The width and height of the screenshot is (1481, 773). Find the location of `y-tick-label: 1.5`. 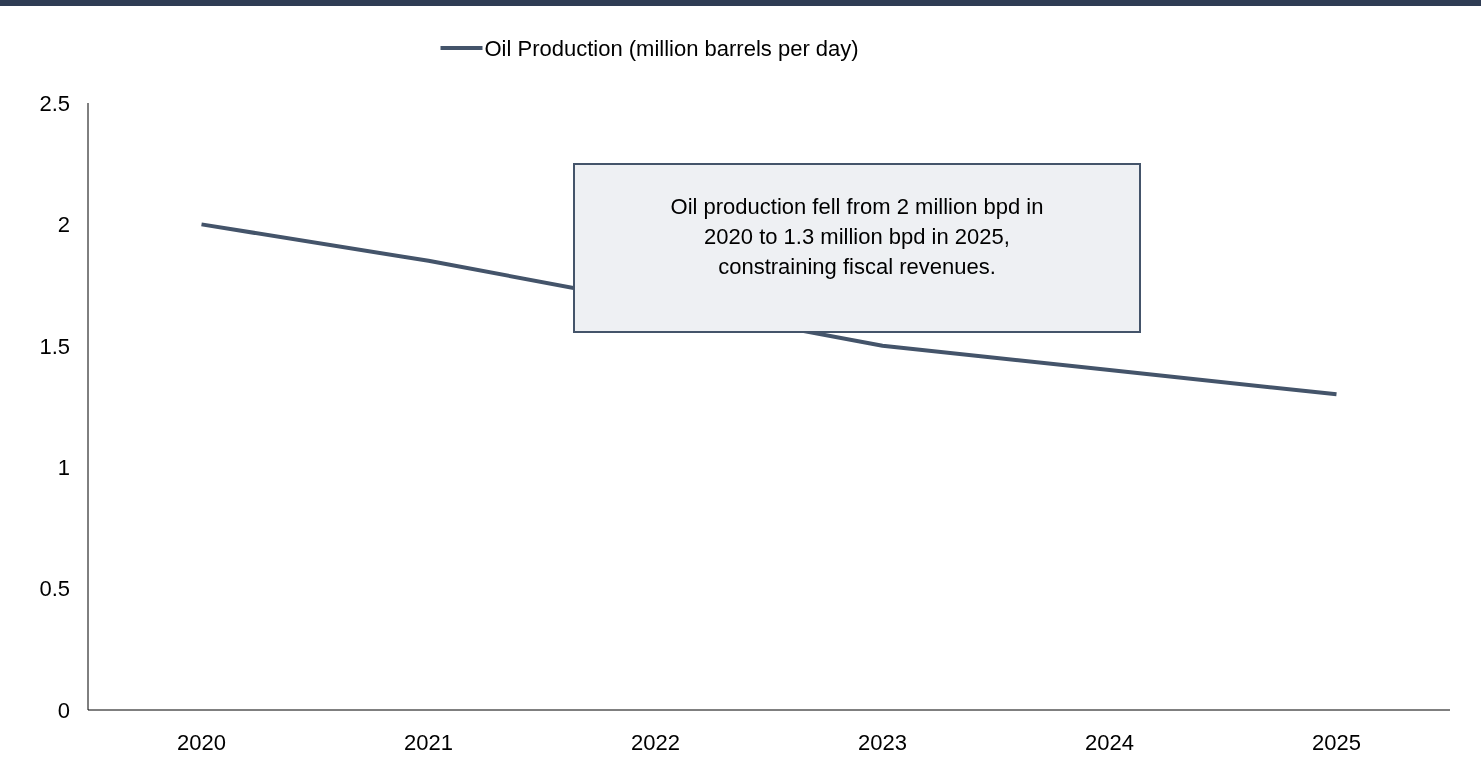

y-tick-label: 1.5 is located at coordinates (54, 346).